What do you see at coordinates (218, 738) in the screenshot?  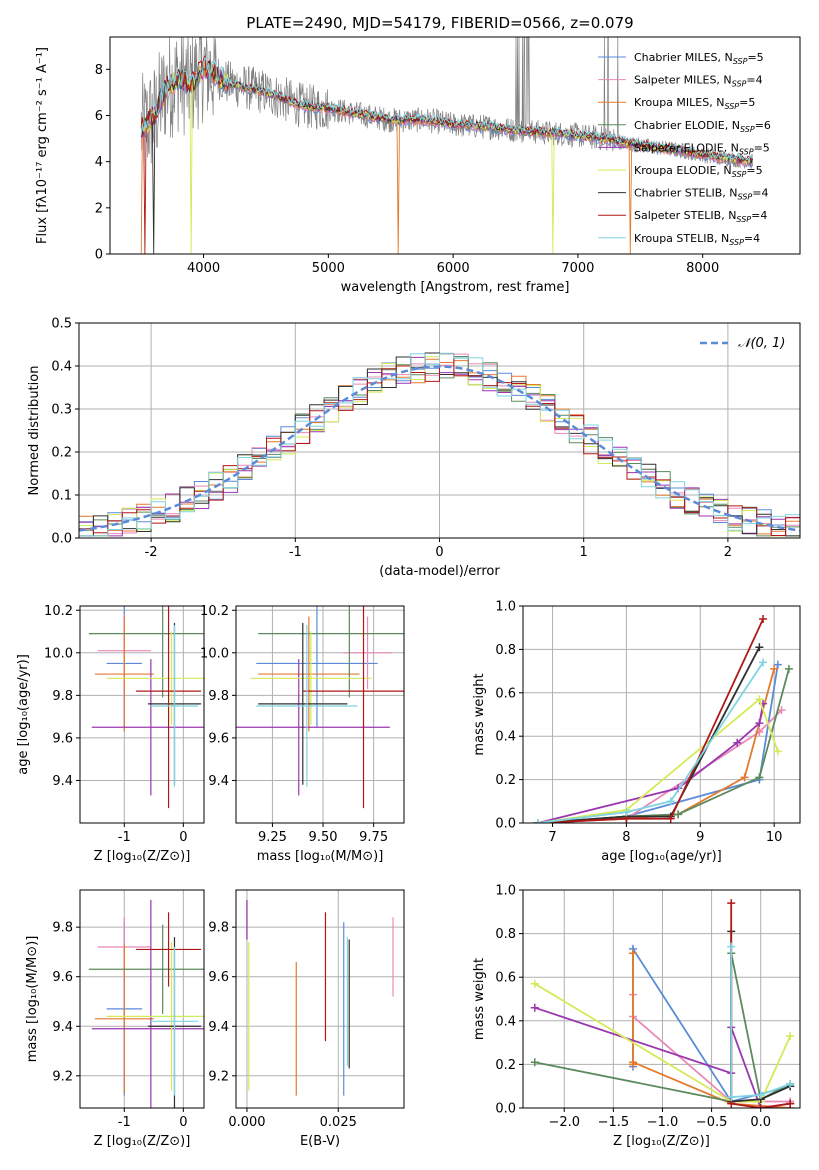 I see `y-tick-label: 9.6` at bounding box center [218, 738].